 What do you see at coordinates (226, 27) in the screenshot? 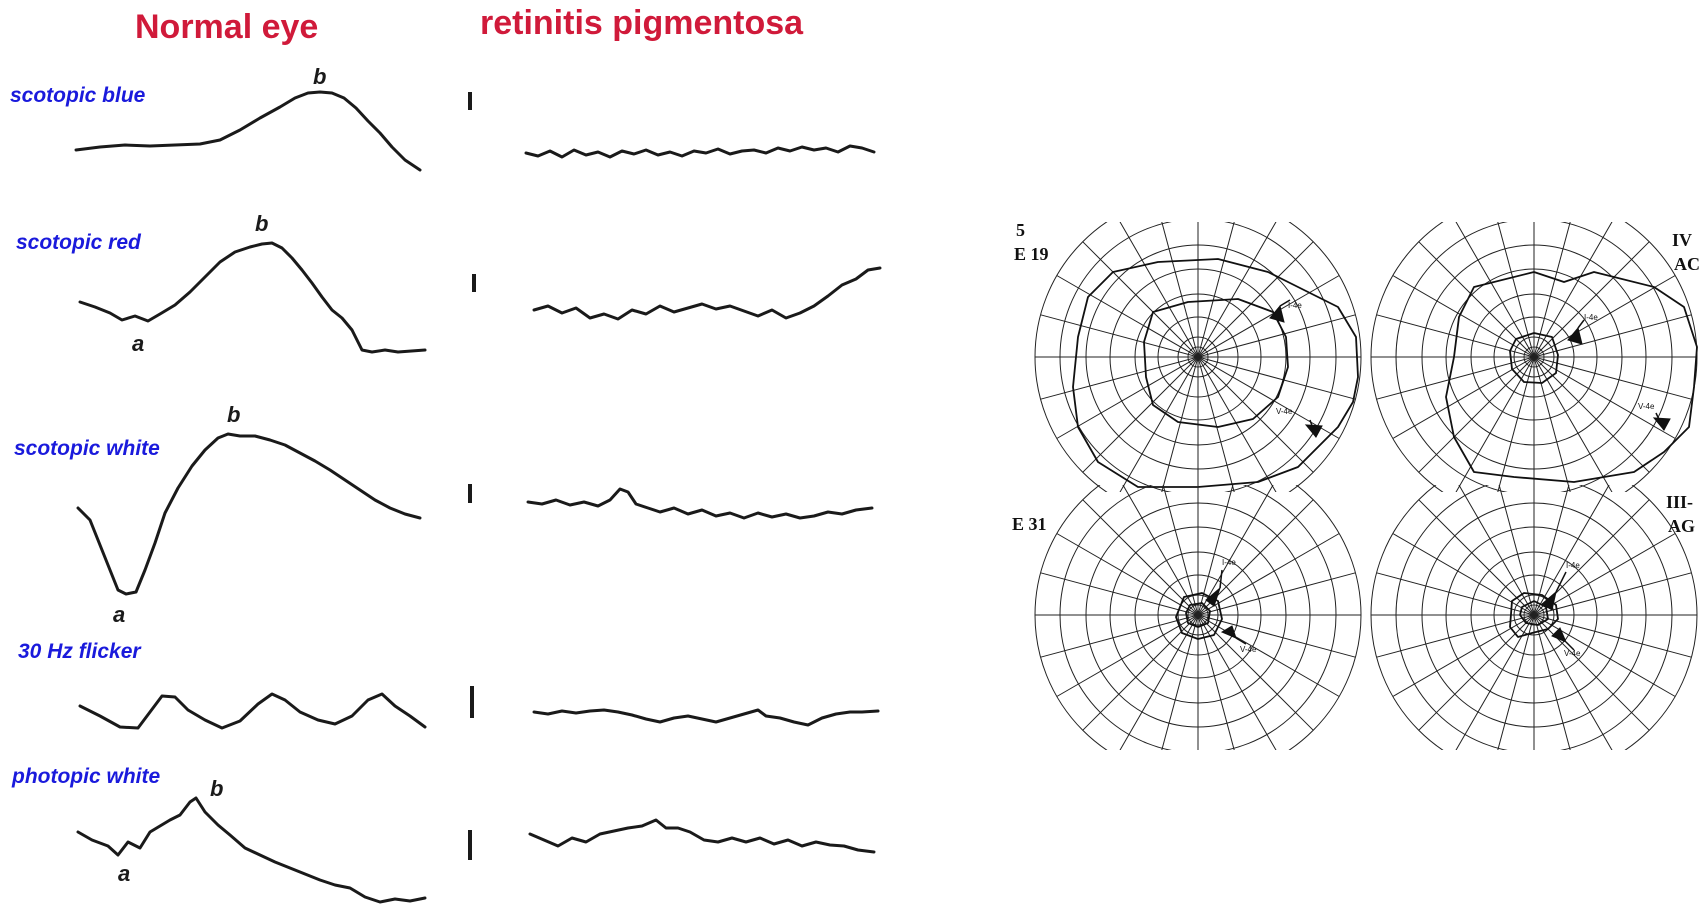
I see `title-normal-eye: Normal eye` at bounding box center [226, 27].